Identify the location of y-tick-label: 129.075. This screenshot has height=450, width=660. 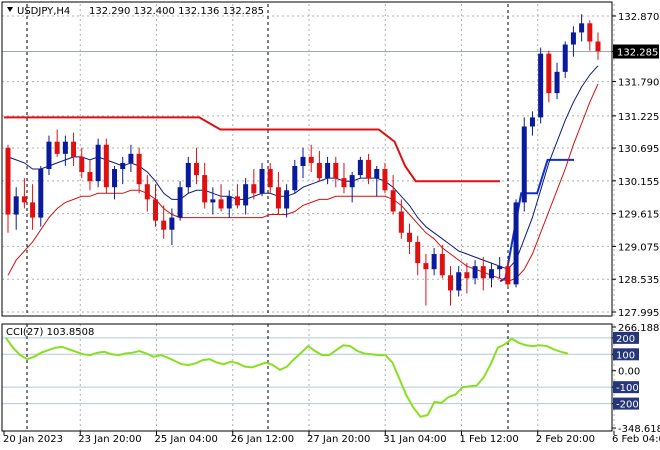
(638, 247).